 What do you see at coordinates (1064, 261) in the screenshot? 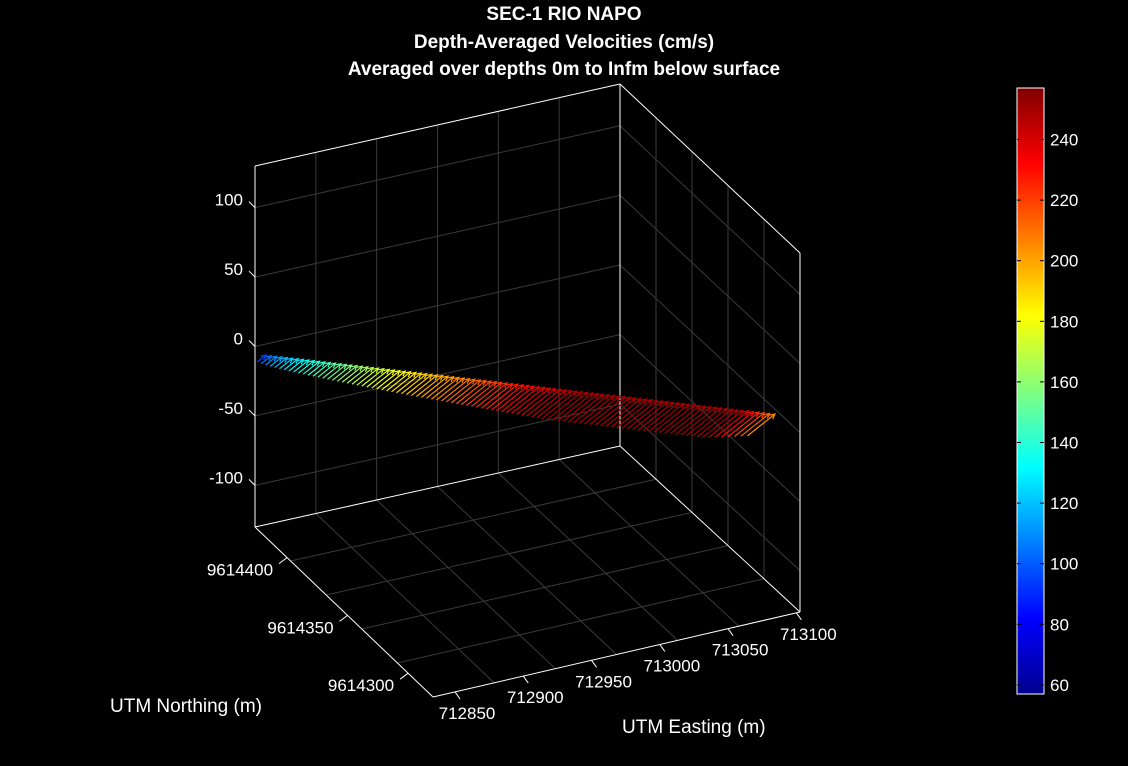
I see `colorbar-tick-label: 200` at bounding box center [1064, 261].